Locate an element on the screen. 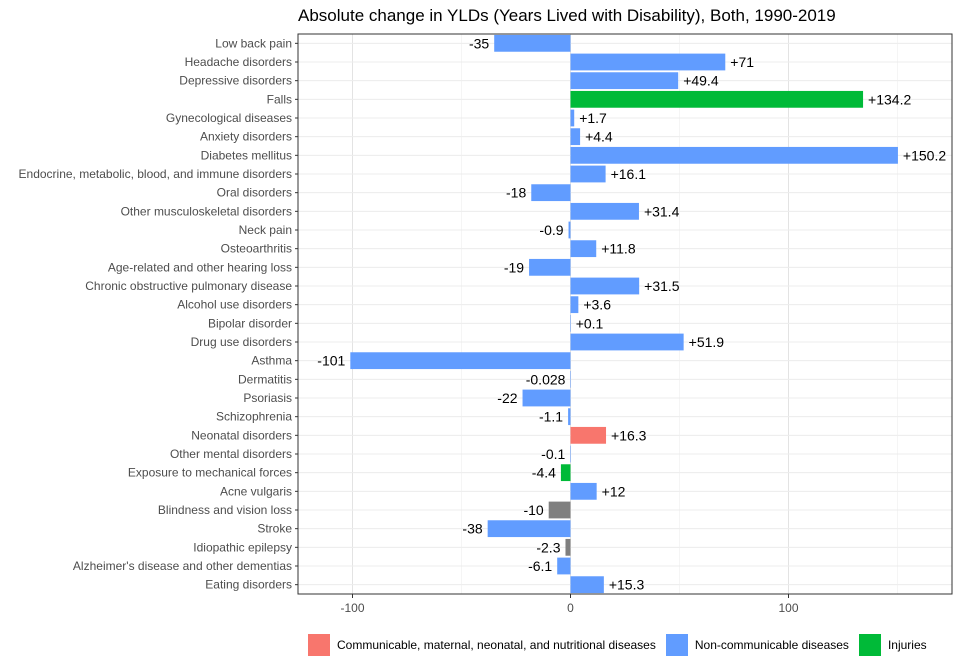 This screenshot has height=672, width=960. category-label: Other musculoskeletal disorders is located at coordinates (206, 211).